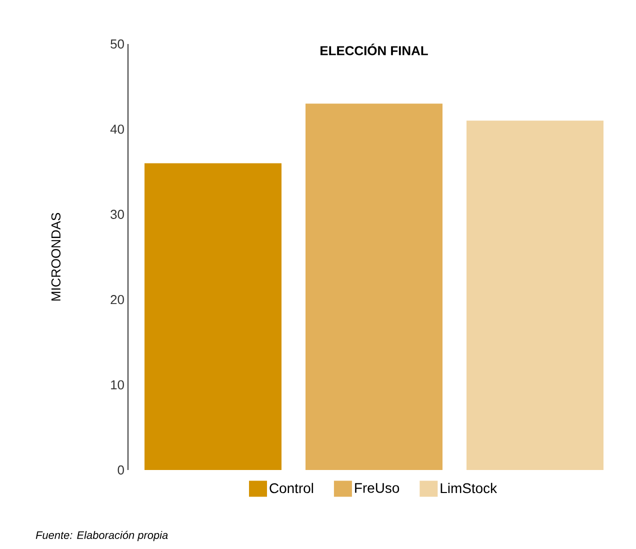 This screenshot has height=549, width=636. Describe the element at coordinates (117, 129) in the screenshot. I see `y-tick-label: 40` at that location.